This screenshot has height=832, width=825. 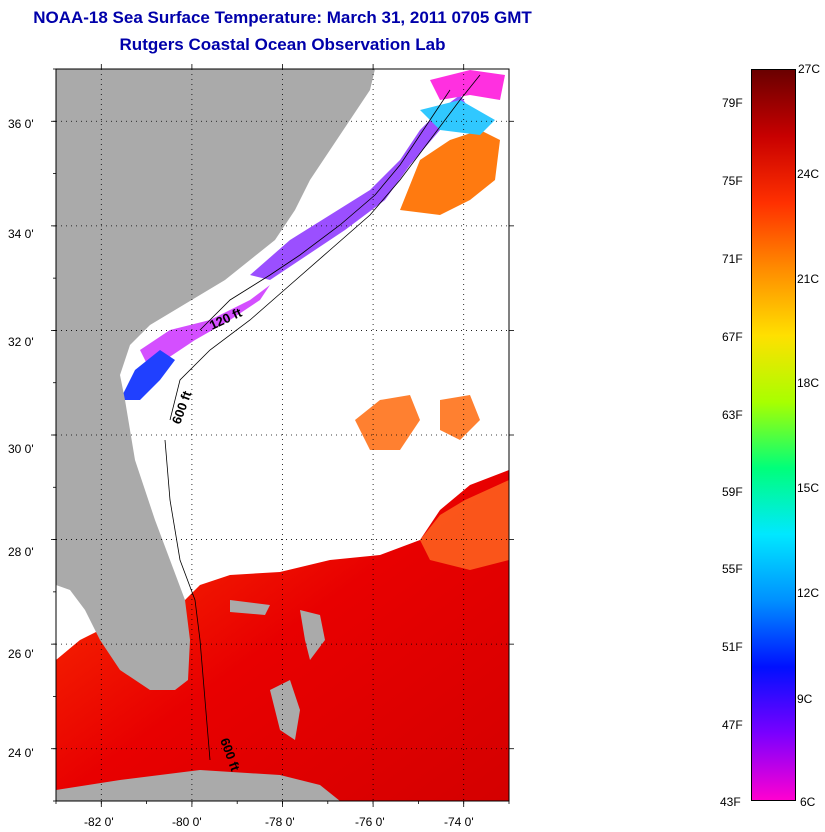 What do you see at coordinates (282, 44) in the screenshot?
I see `map-subtitle: Rutgers Coastal Ocean Observation Lab` at bounding box center [282, 44].